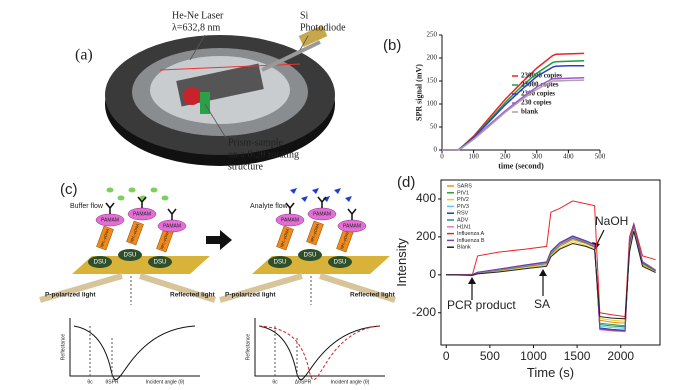 This screenshot has height=390, width=694. I want to click on legend-label: blank, so click(529, 112).